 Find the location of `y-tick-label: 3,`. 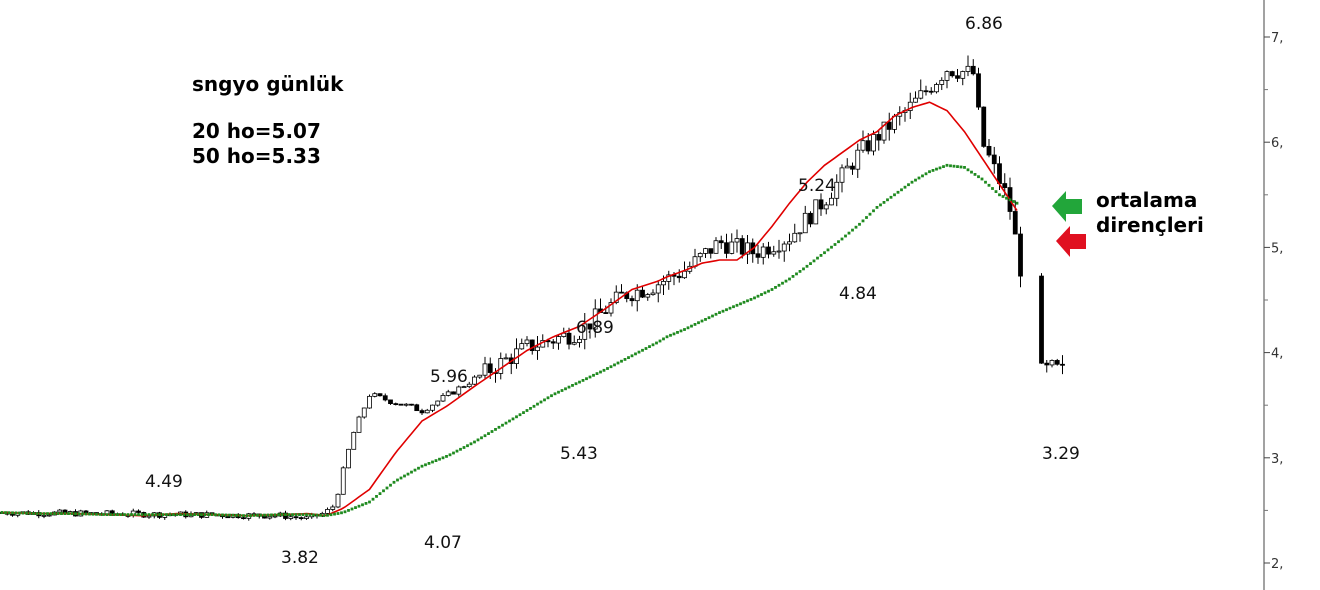

y-tick-label: 3, is located at coordinates (1277, 459).